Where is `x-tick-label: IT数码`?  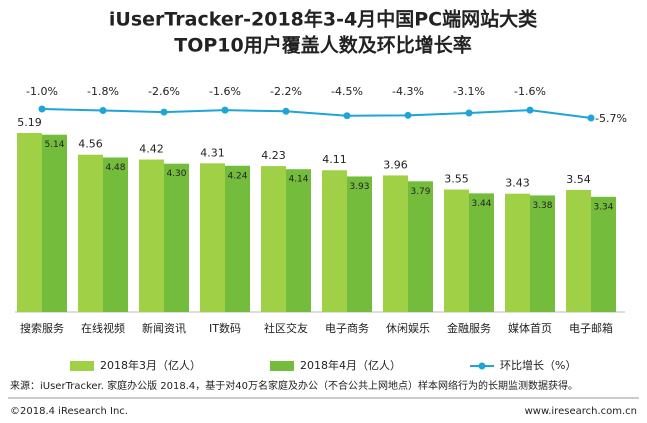
x-tick-label: IT数码 is located at coordinates (225, 328).